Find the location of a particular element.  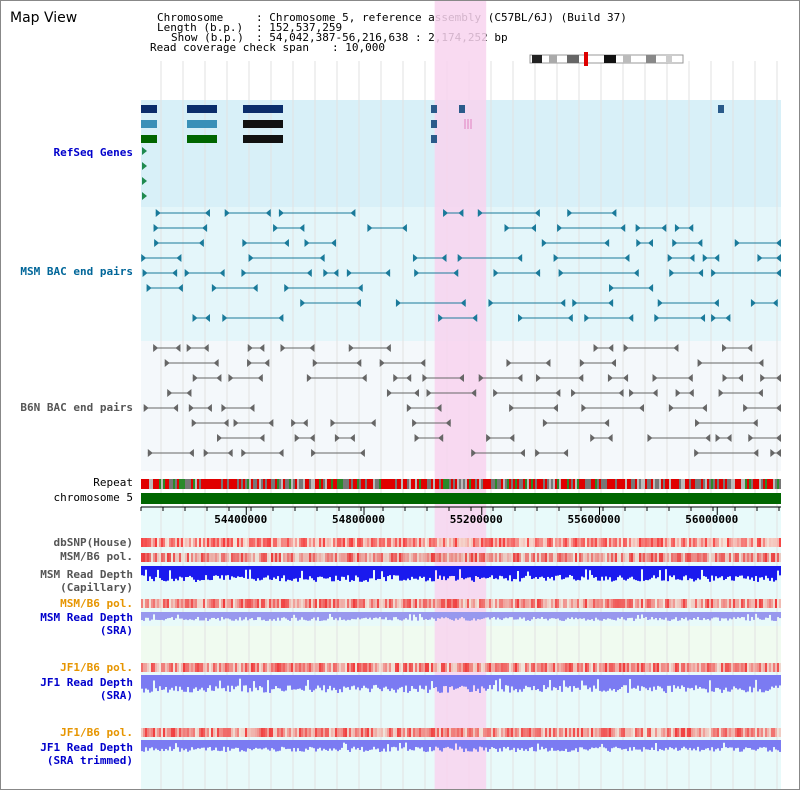

track-label-b6n-bac: B6N BAC end pairs is located at coordinates (76, 407).